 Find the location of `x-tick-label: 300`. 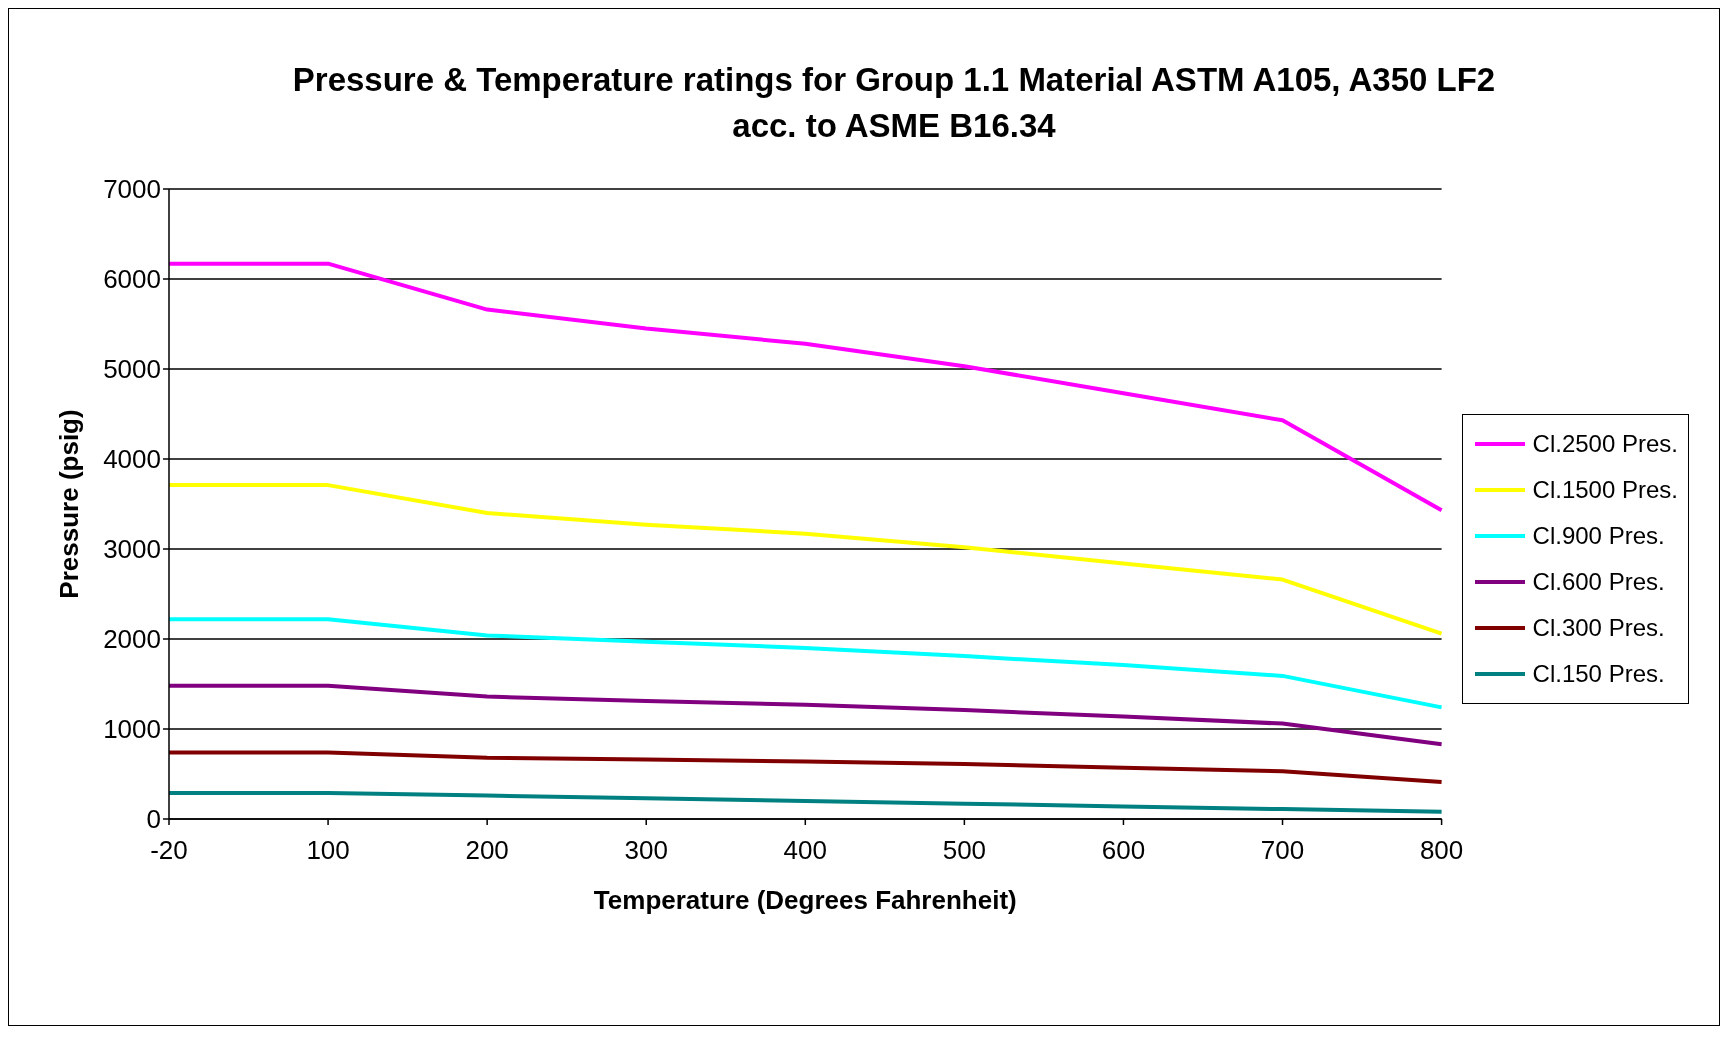

x-tick-label: 300 is located at coordinates (646, 850).